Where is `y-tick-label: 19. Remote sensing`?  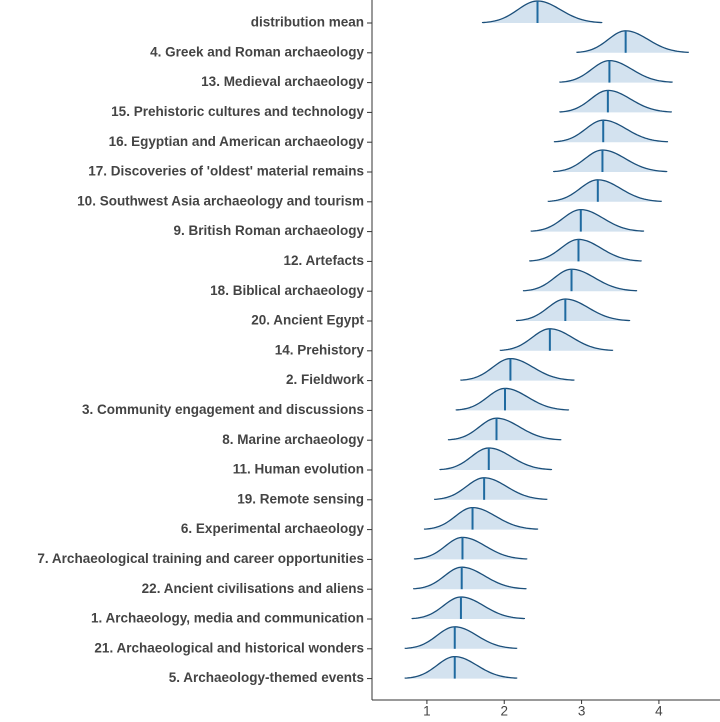 y-tick-label: 19. Remote sensing is located at coordinates (300, 498).